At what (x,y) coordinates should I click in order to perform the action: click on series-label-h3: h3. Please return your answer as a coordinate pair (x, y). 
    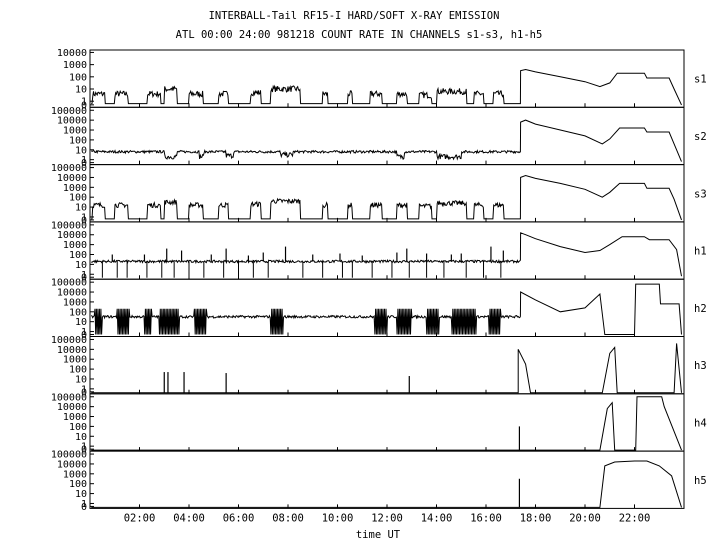
    Looking at the image, I should click on (700, 366).